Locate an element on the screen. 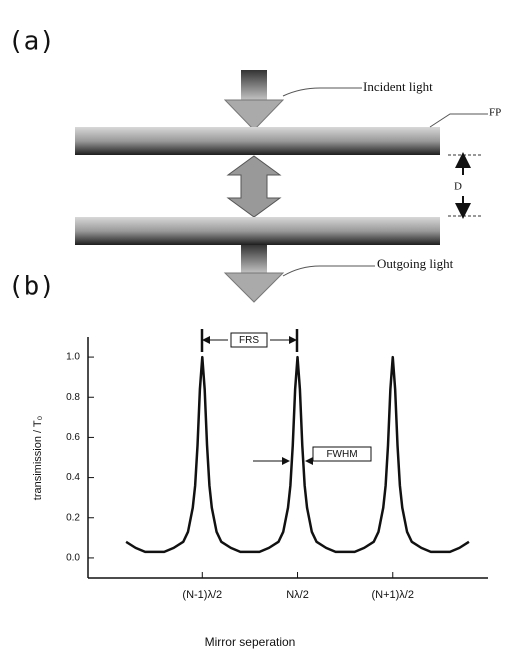 Image resolution: width=507 pixels, height=655 pixels. x-axis-label: Mirror seperation is located at coordinates (250, 642).